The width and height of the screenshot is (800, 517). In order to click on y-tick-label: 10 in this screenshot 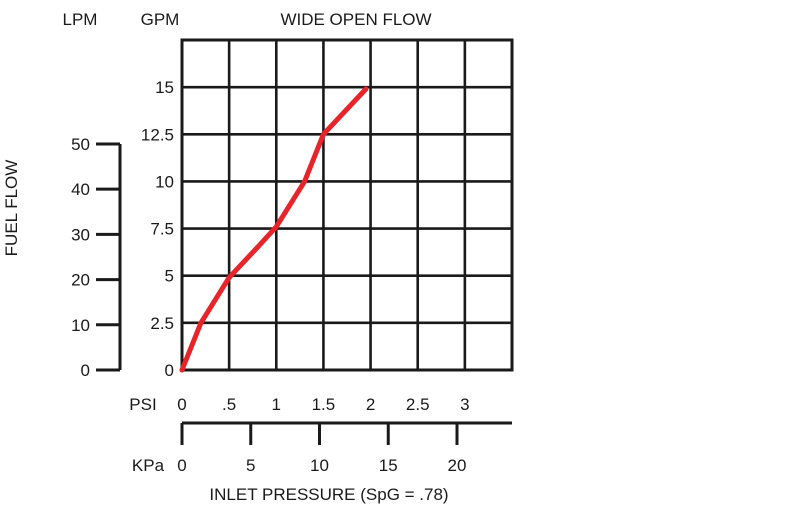, I will do `click(164, 181)`.